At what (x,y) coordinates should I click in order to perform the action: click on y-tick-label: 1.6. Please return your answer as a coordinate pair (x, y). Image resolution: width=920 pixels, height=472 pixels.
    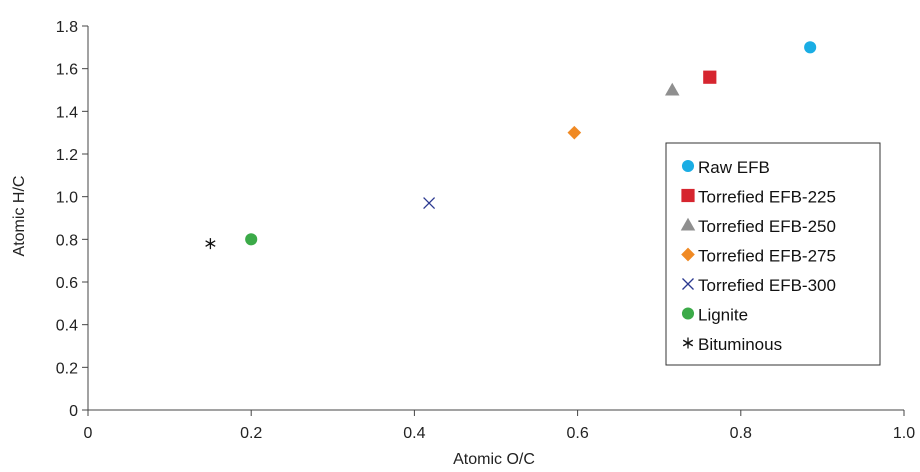
    Looking at the image, I should click on (67, 70).